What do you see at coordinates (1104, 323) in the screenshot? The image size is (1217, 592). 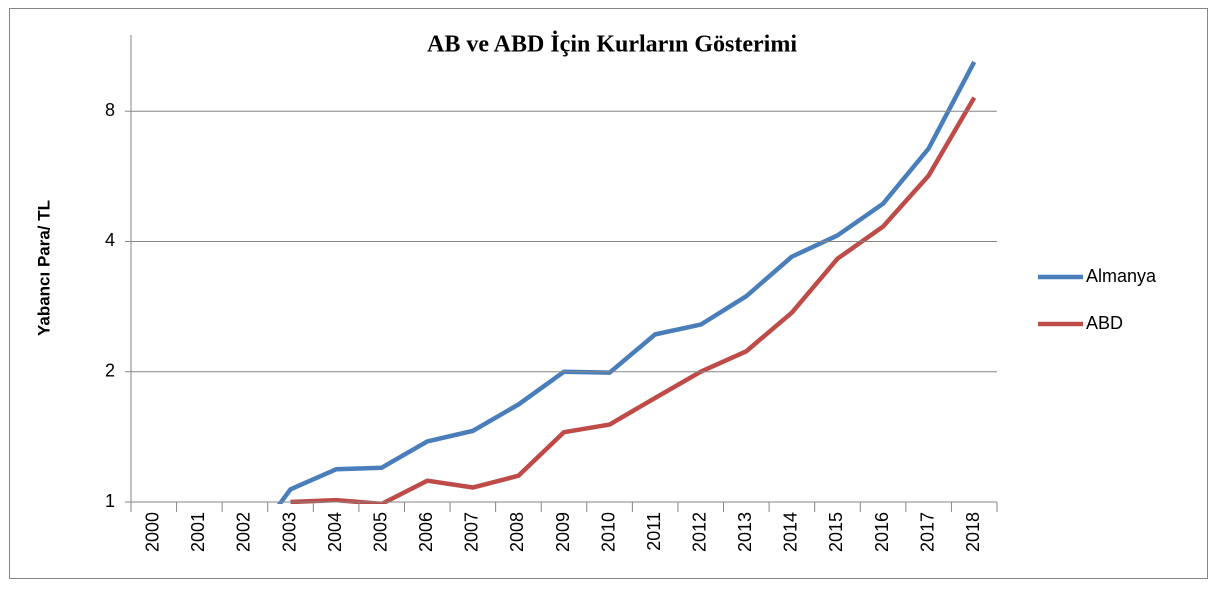 I see `legend-label: ABD` at bounding box center [1104, 323].